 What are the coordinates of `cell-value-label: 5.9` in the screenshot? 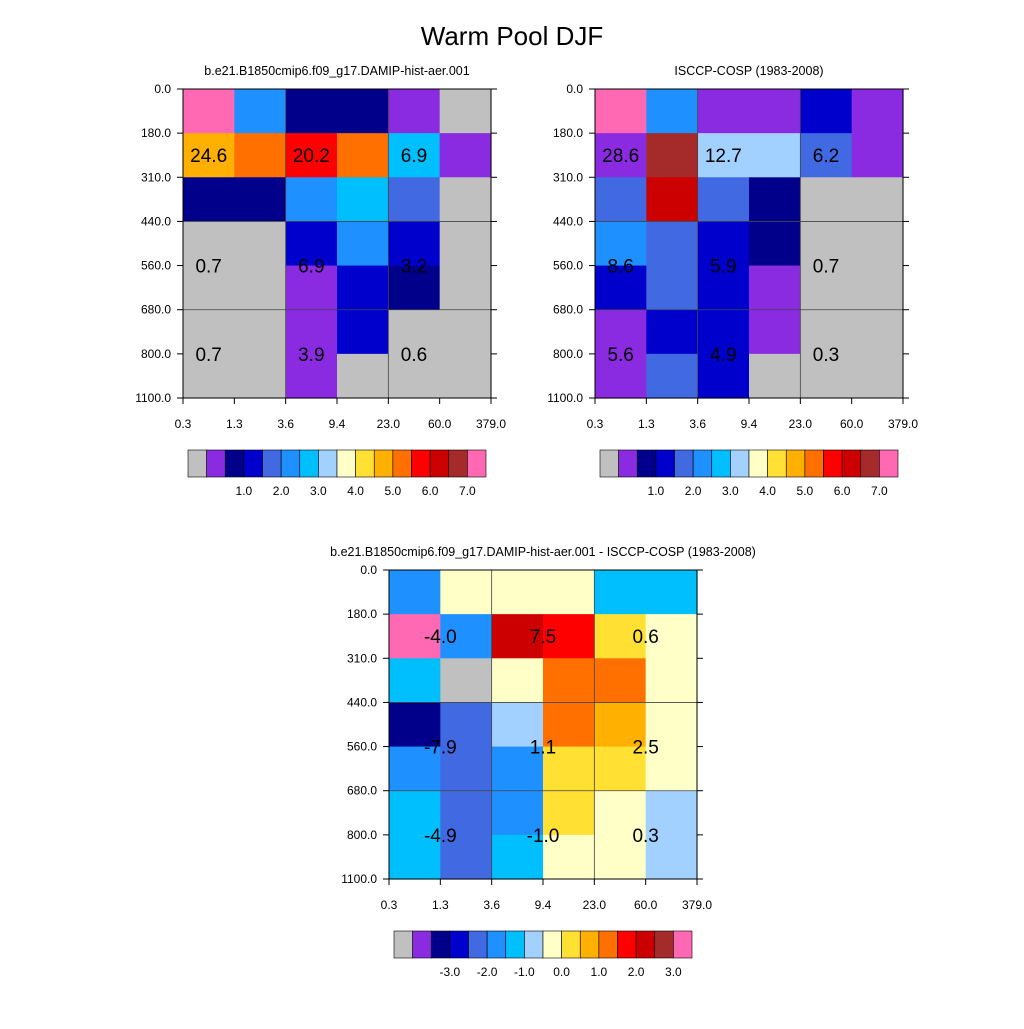 It's located at (723, 267).